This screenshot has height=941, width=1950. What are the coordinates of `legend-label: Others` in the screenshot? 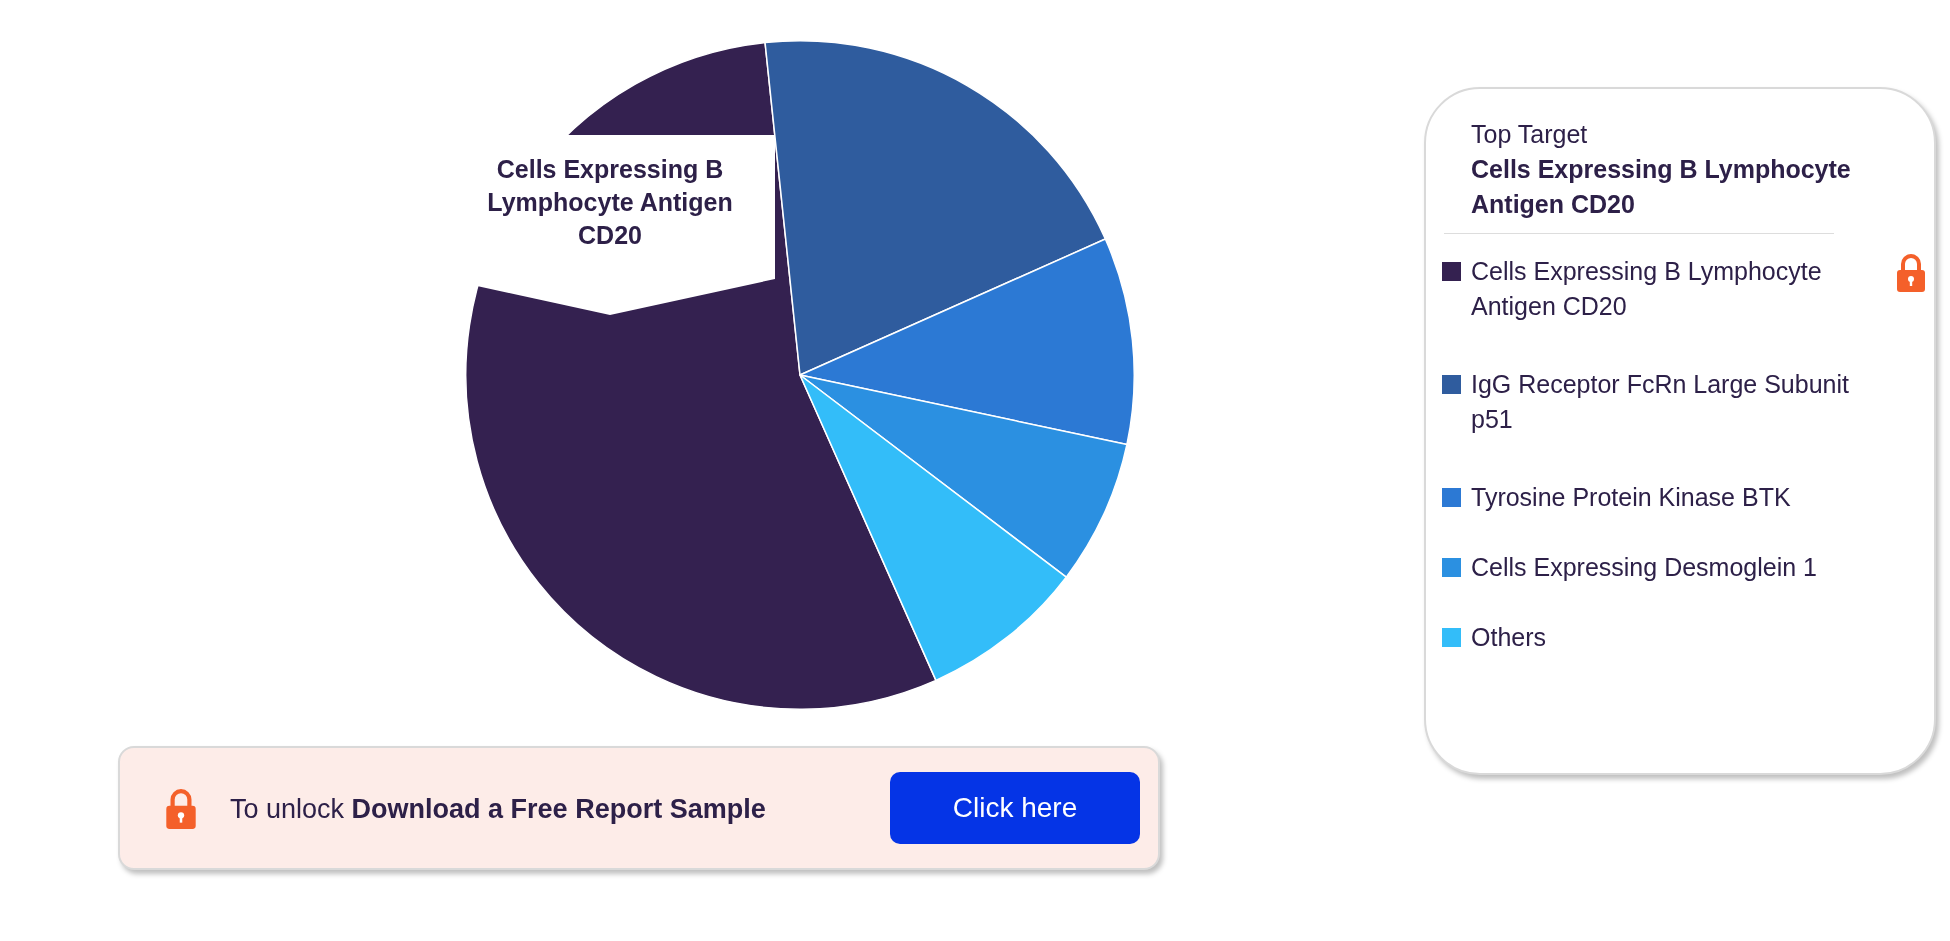 It's located at (1509, 637).